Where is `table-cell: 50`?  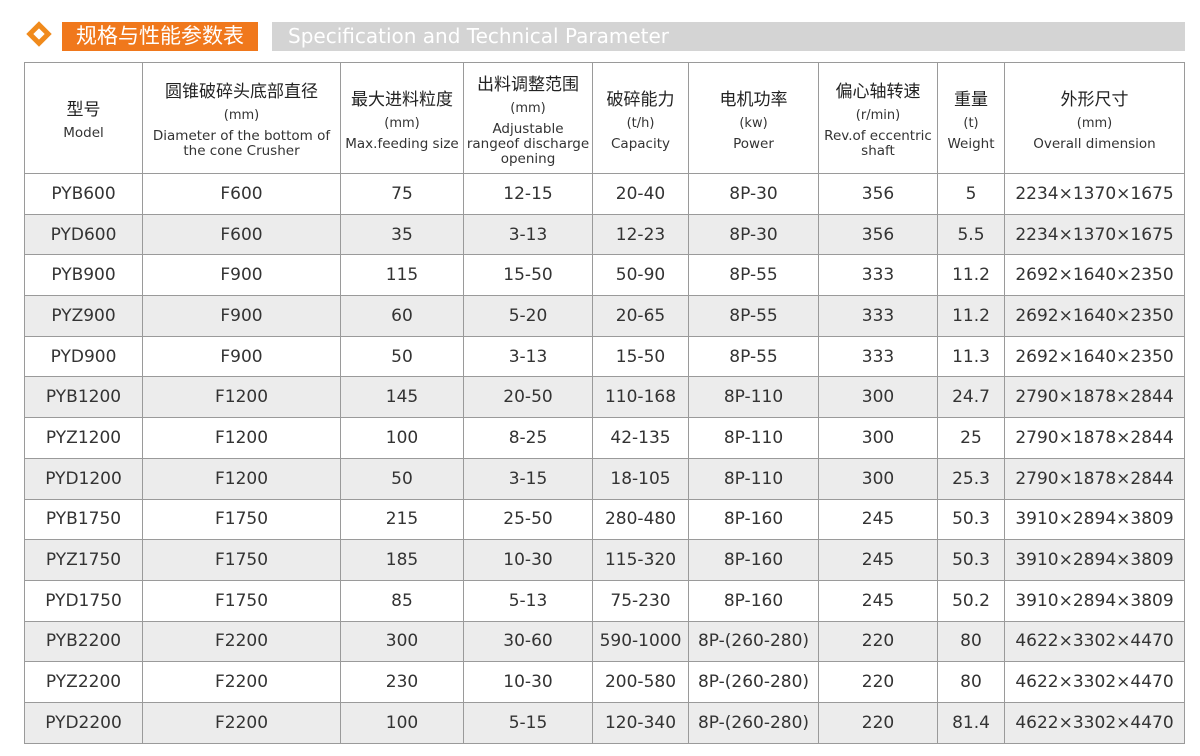 table-cell: 50 is located at coordinates (402, 356).